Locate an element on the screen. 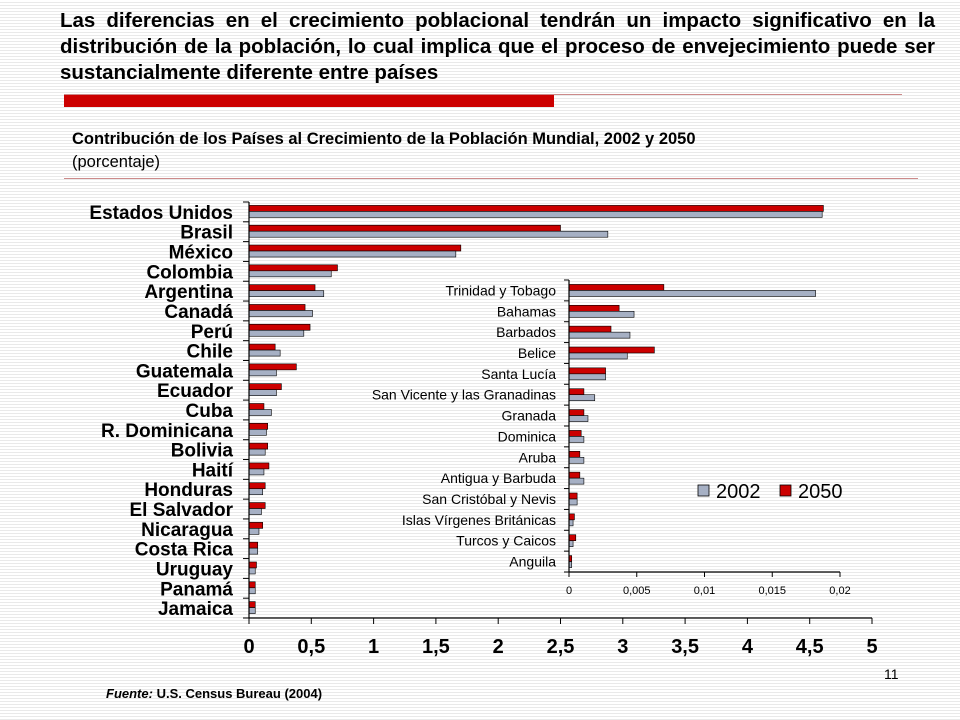  inset-category-label: Aruba is located at coordinates (538, 457).